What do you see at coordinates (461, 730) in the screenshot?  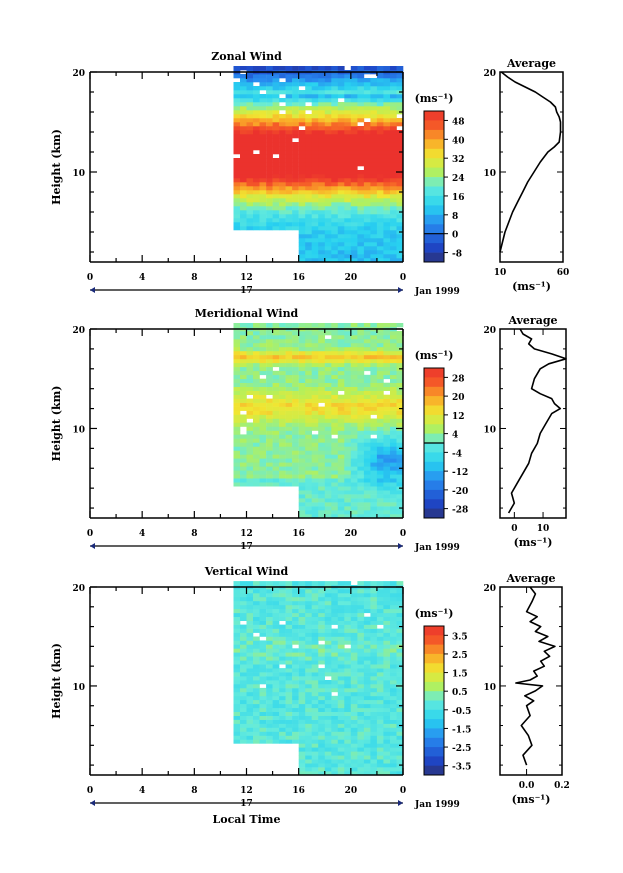 I see `colorbar-tick-label: -1.5` at bounding box center [461, 730].